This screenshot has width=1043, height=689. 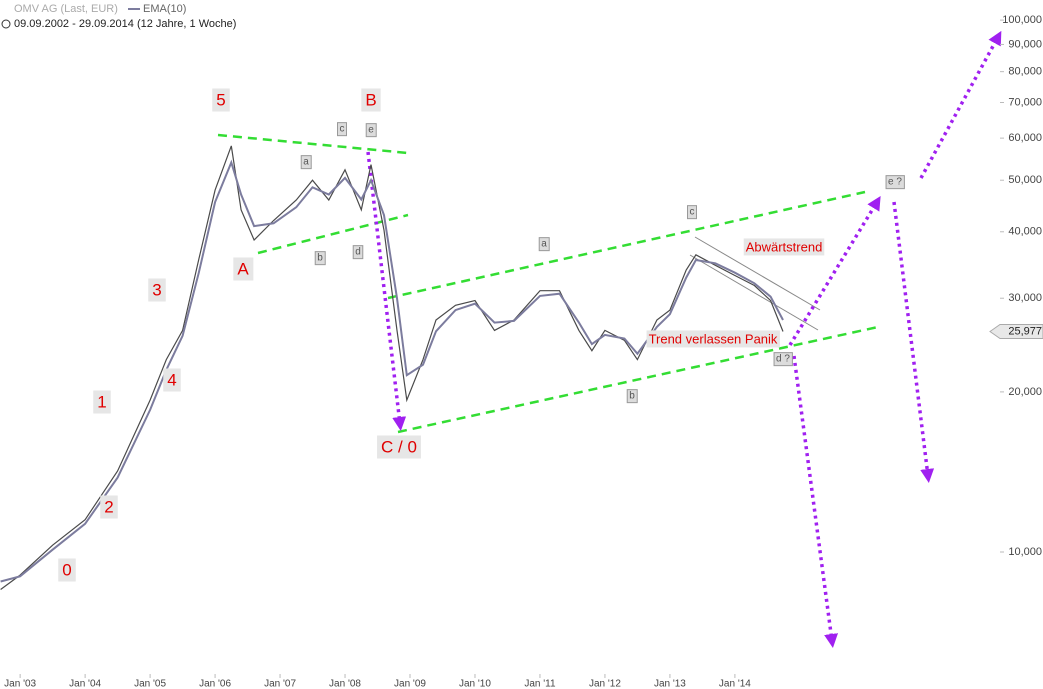 I want to click on y-tick-label: 30,000, so click(x=1025, y=298).